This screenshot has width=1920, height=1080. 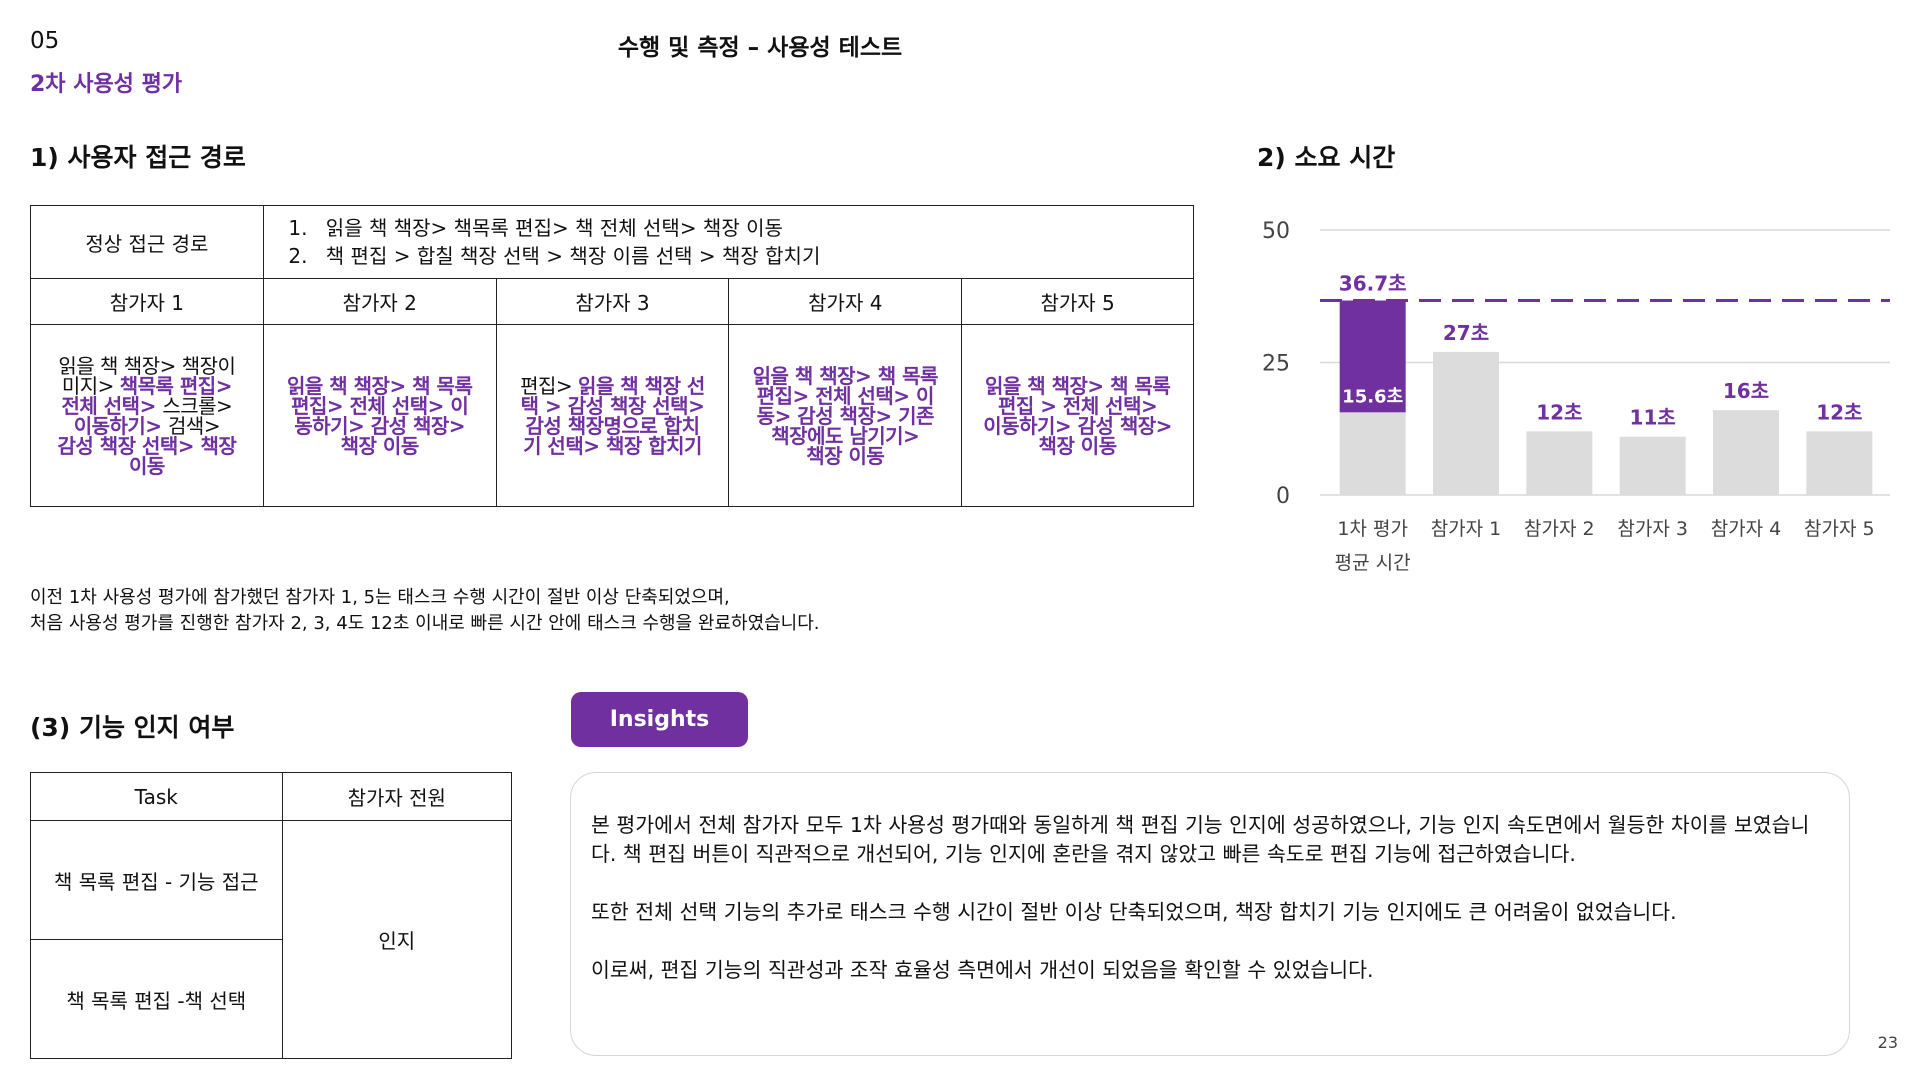 I want to click on path-segment: 감성 책장명으로 합치, so click(x=612, y=425).